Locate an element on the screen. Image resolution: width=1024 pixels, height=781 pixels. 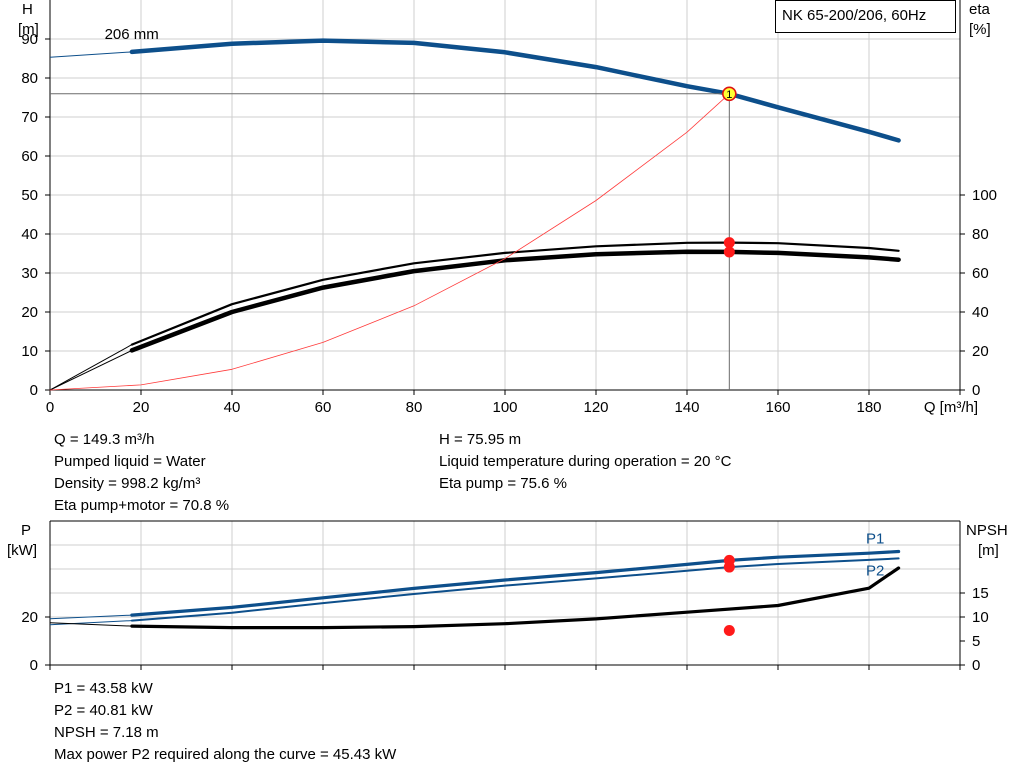
y-right-axis-name: eta is located at coordinates (980, 9).